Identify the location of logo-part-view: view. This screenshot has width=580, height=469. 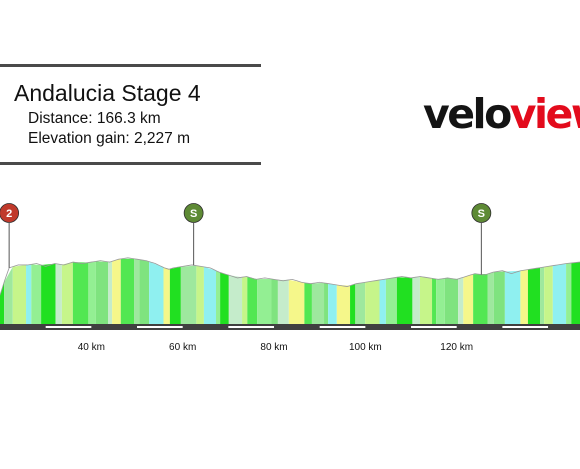
(544, 114).